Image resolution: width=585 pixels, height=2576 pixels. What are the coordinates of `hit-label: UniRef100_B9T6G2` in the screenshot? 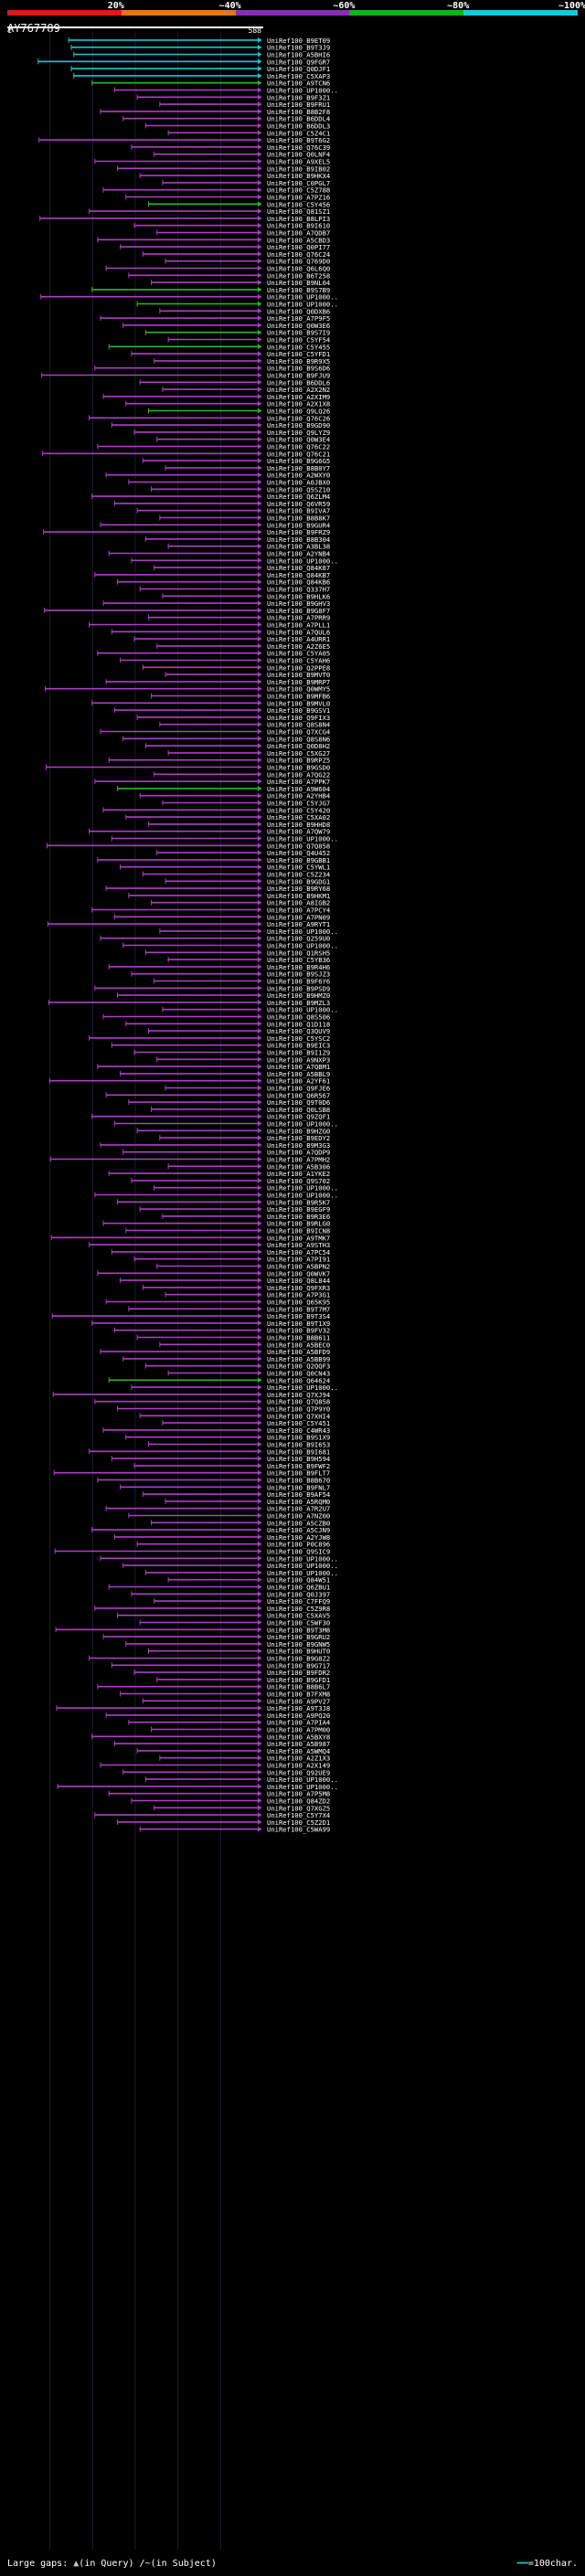 It's located at (299, 140).